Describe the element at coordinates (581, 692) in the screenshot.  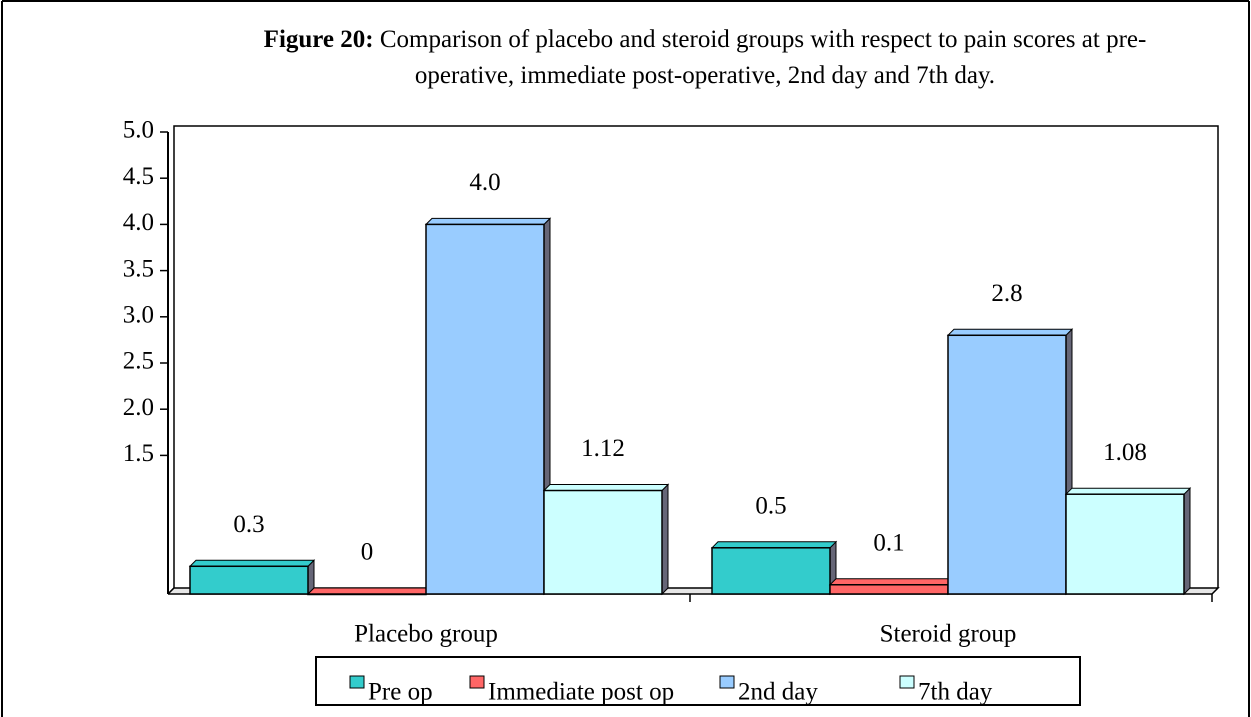
I see `legend-label: Immediate post op` at that location.